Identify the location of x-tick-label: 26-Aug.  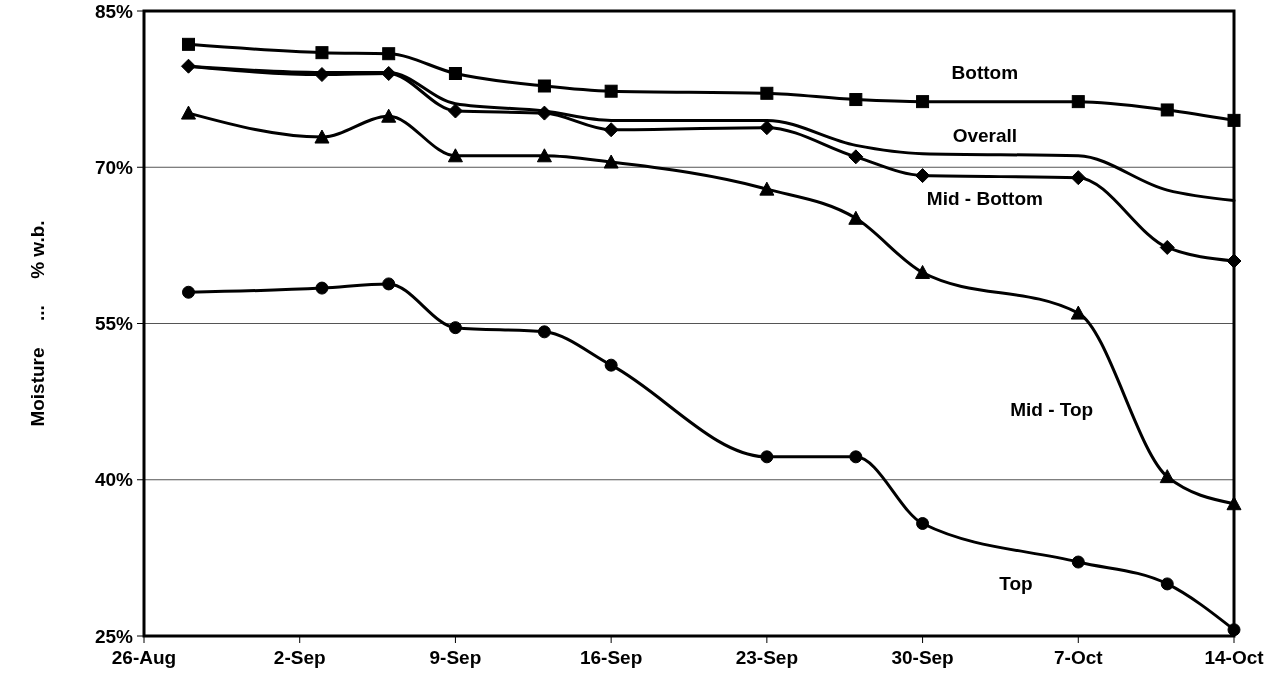
(144, 657).